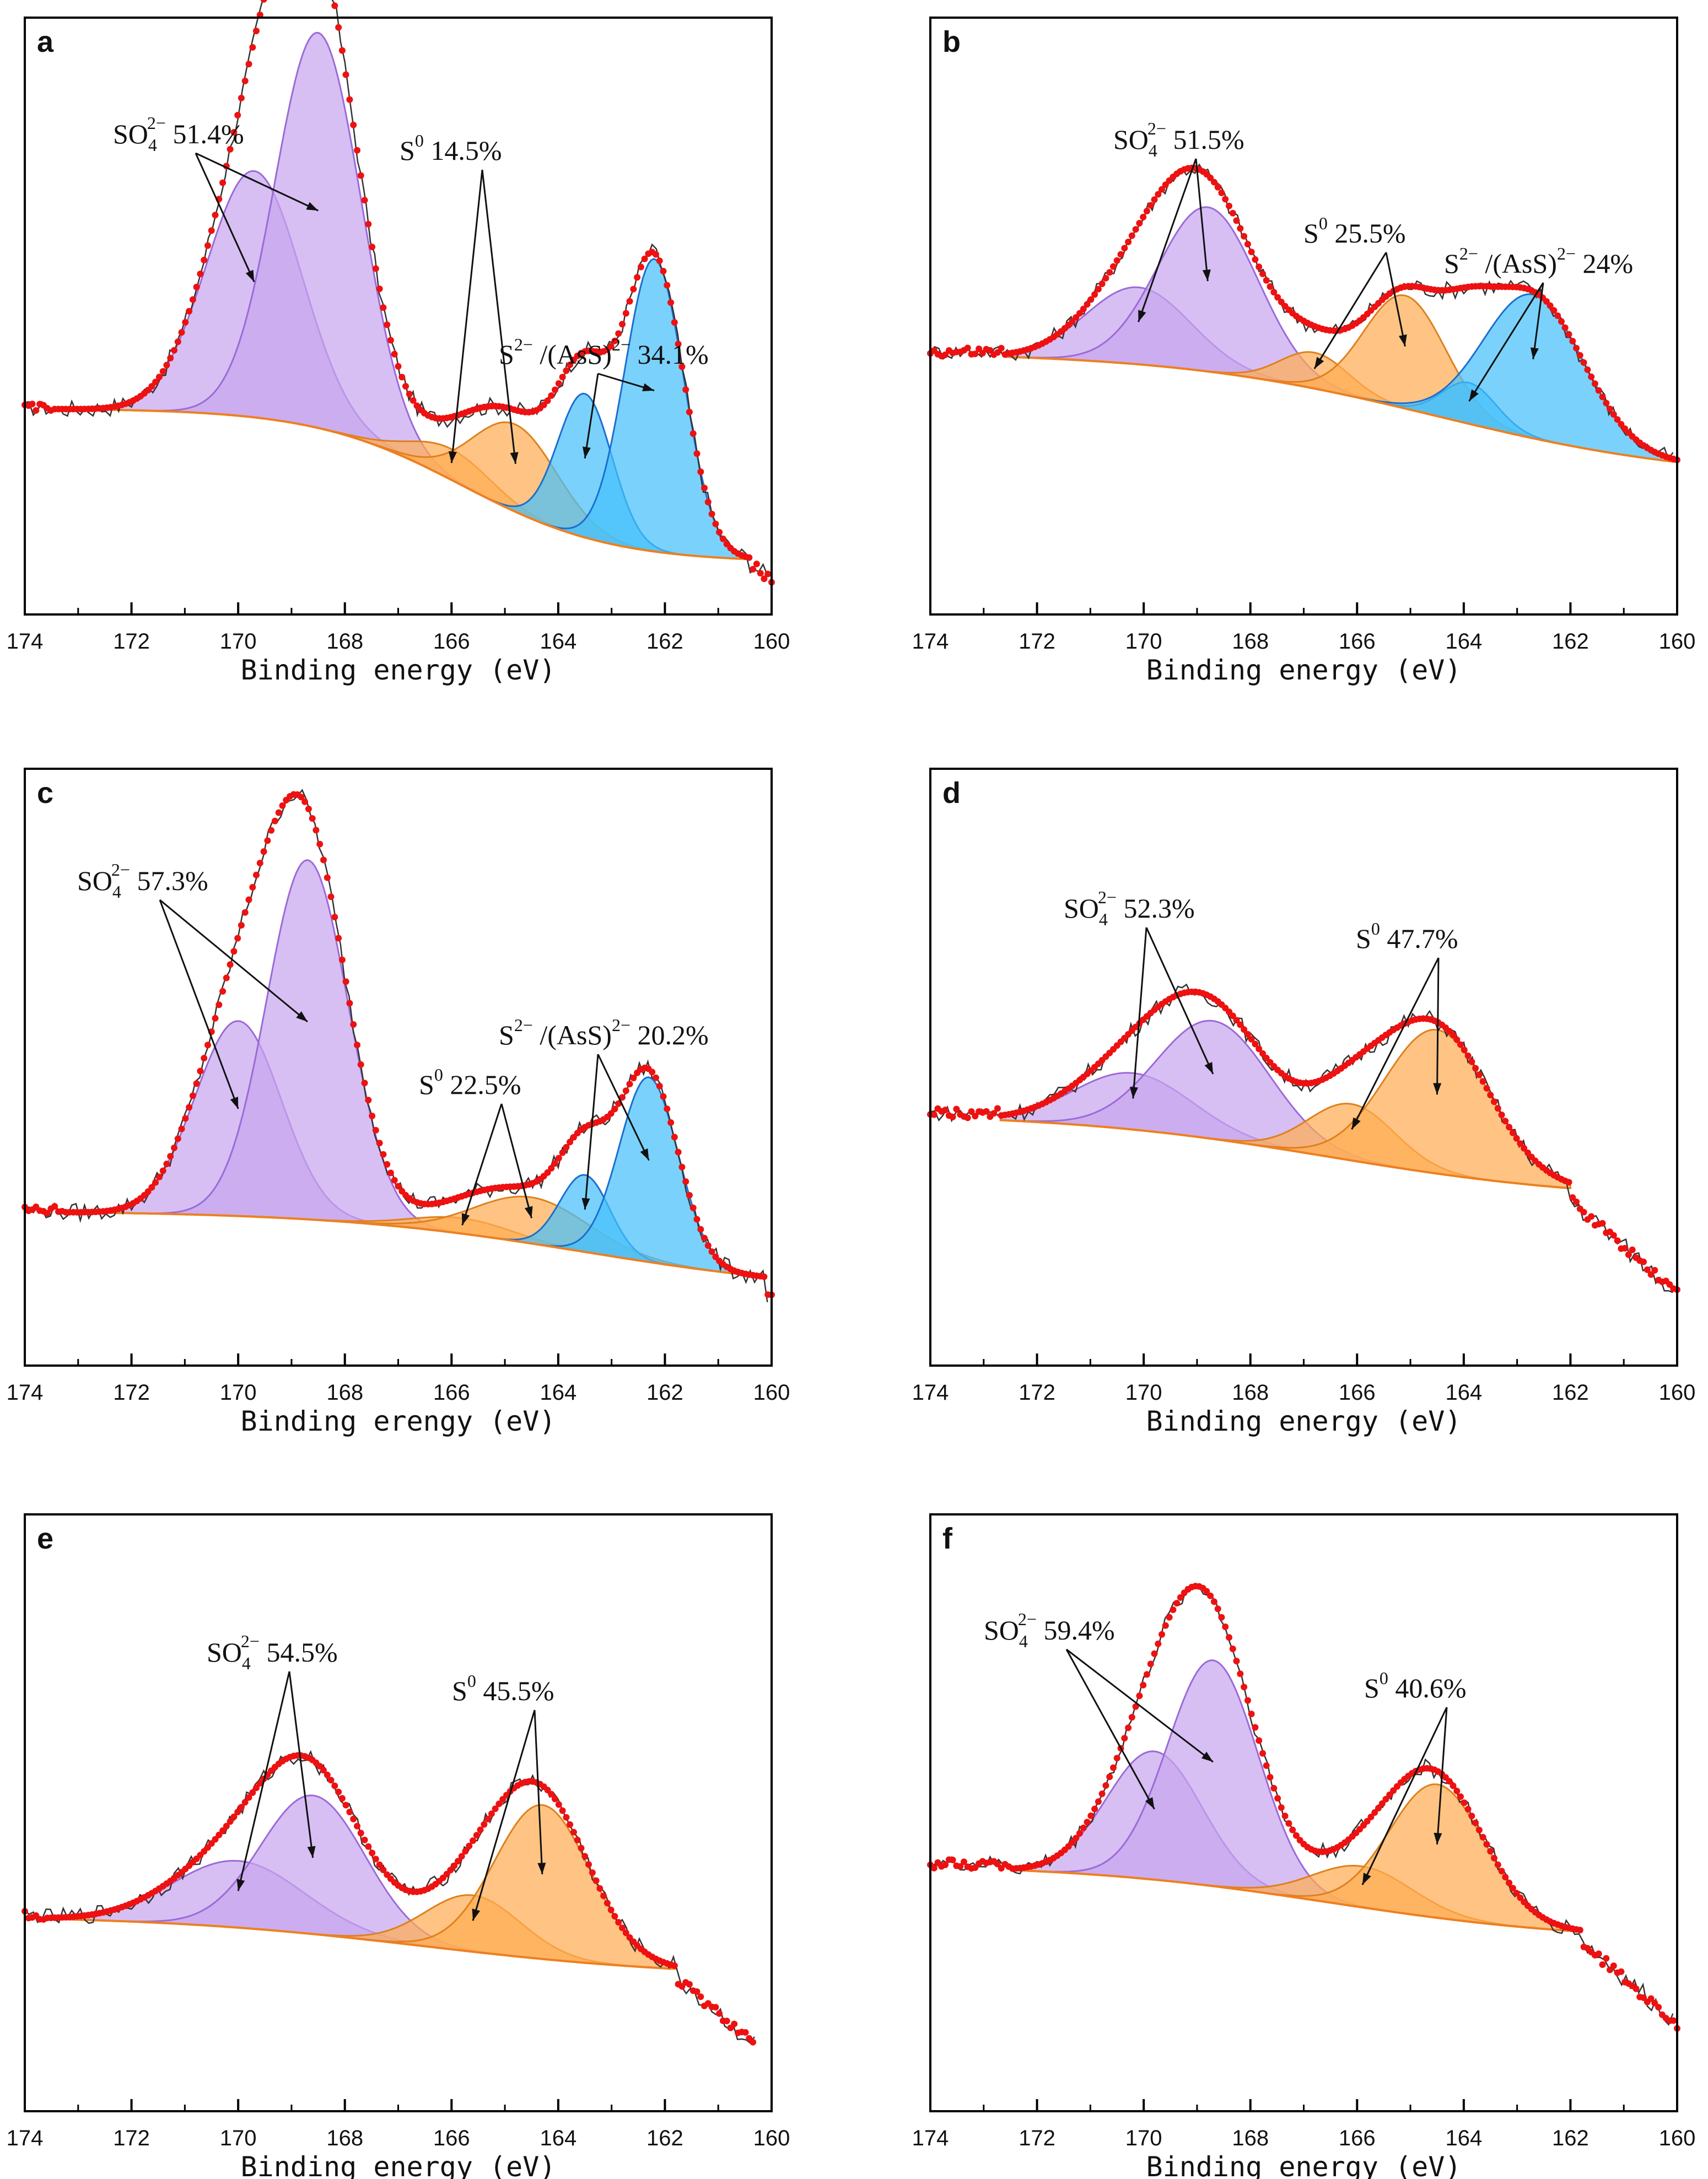 The image size is (1708, 2179). I want to click on raw-spectrum-line, so click(1301, 1138).